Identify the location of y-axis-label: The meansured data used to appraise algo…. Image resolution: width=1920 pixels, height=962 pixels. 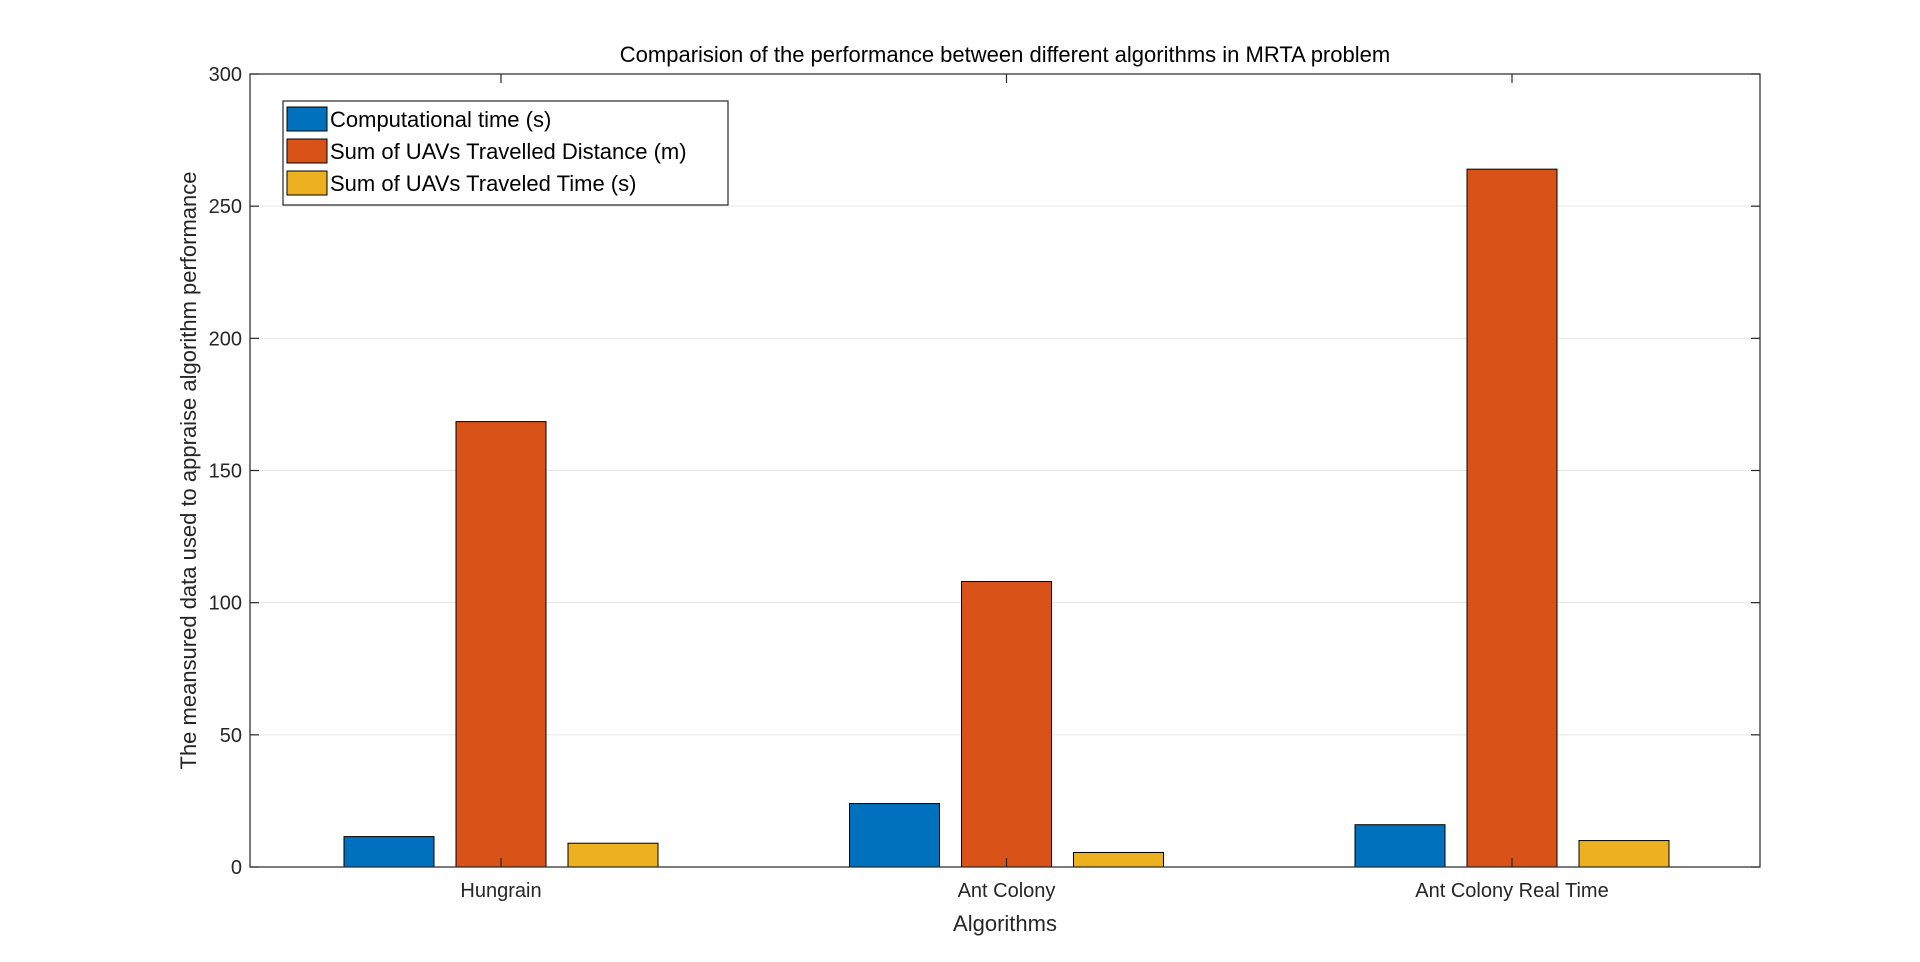
(188, 470).